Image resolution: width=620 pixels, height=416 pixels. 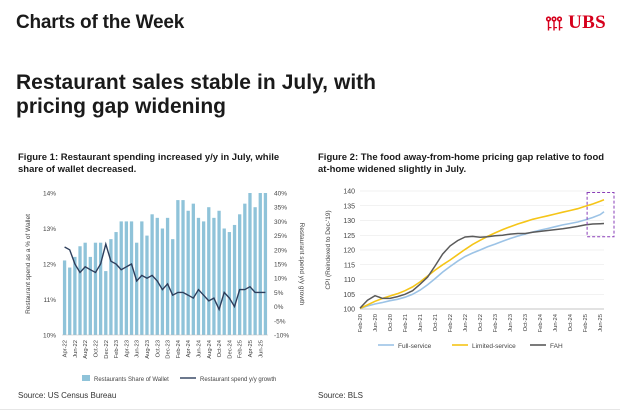 What do you see at coordinates (279, 307) in the screenshot?
I see `y2-tick-label: 0%` at bounding box center [279, 307].